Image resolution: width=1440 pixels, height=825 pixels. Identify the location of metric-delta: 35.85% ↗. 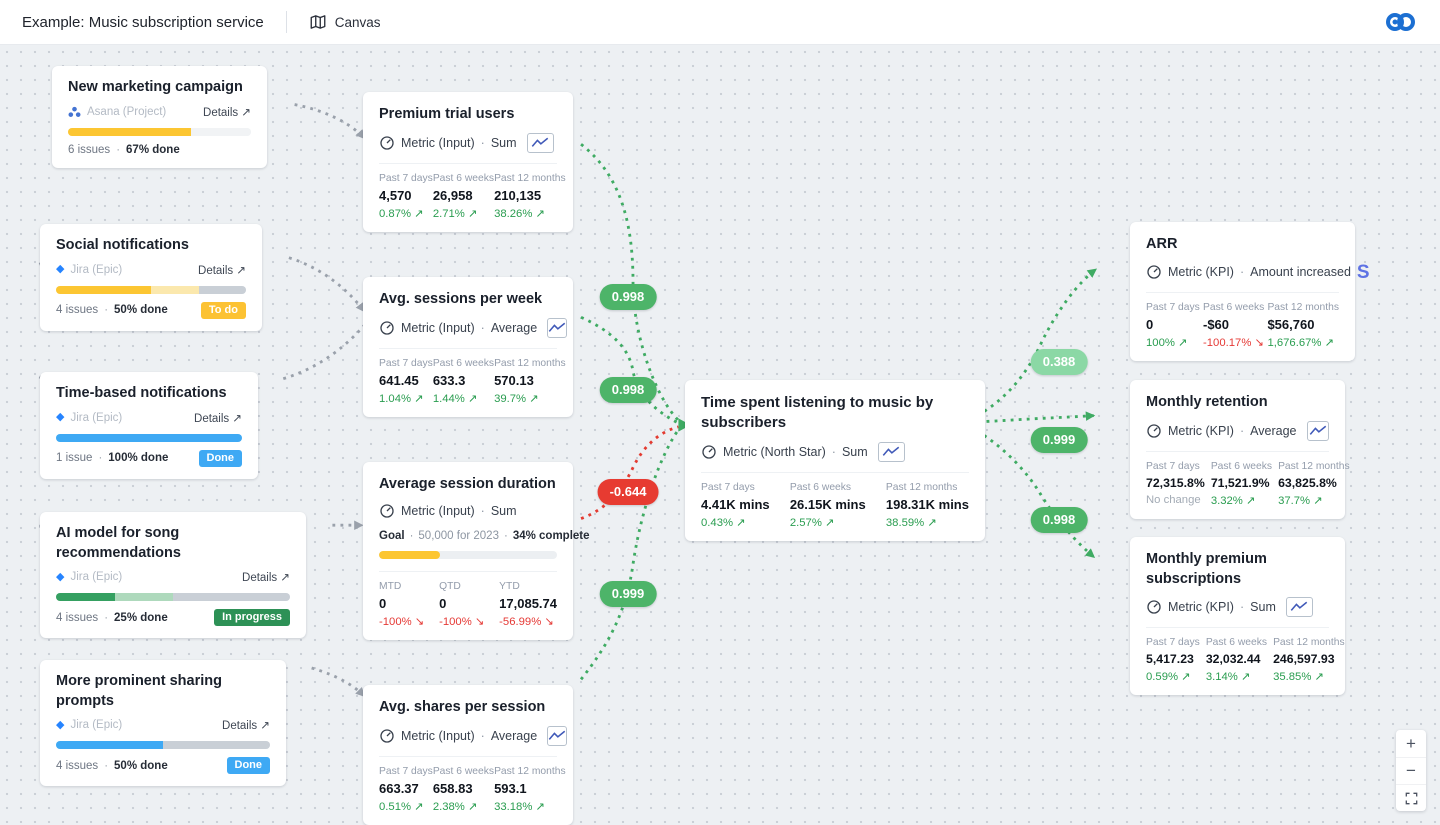
(1298, 677).